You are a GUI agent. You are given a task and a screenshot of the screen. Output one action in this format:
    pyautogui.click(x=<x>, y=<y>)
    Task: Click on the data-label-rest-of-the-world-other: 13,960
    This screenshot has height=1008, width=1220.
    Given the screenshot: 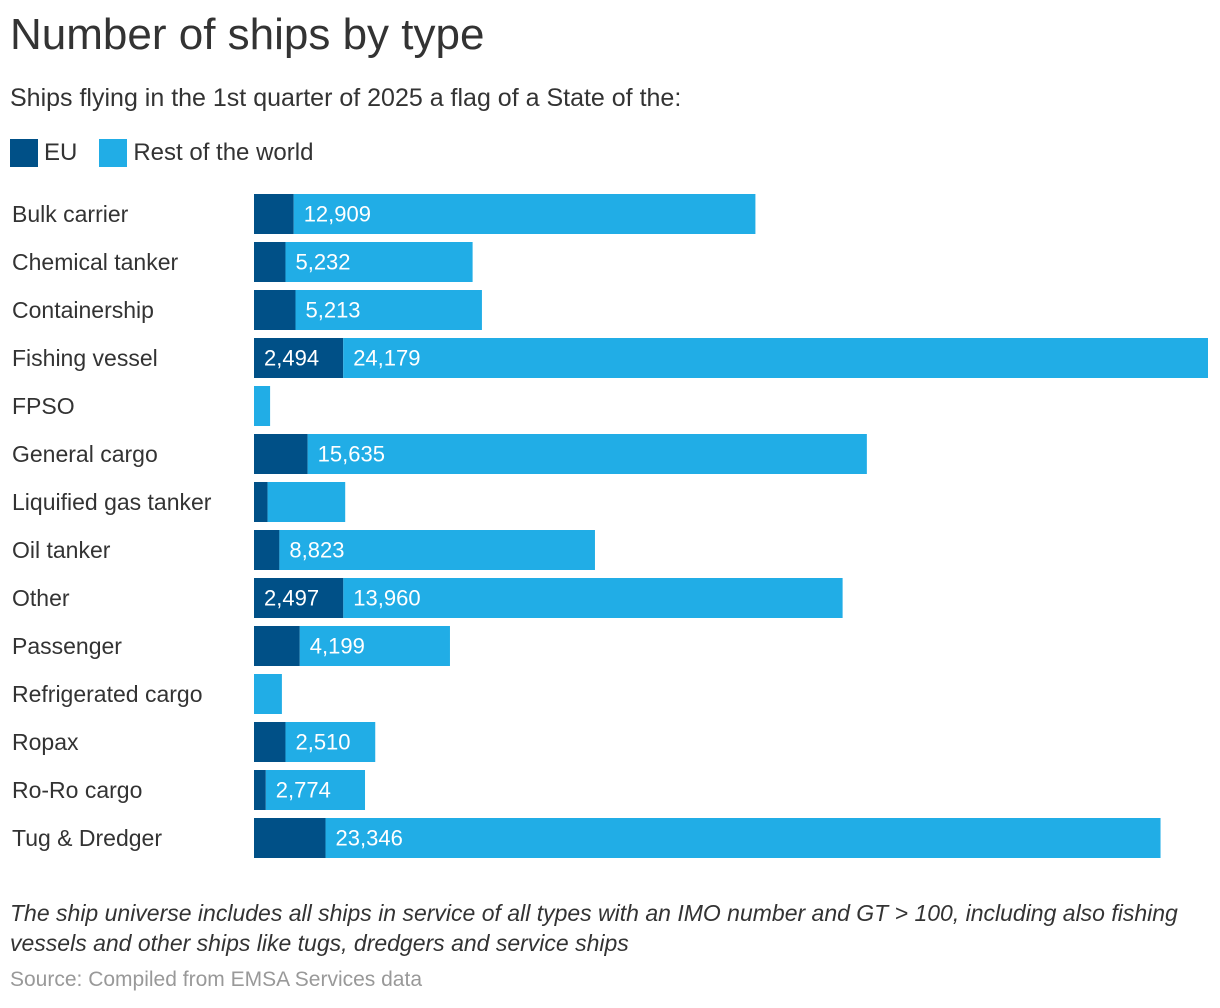 What is the action you would take?
    pyautogui.click(x=386, y=598)
    